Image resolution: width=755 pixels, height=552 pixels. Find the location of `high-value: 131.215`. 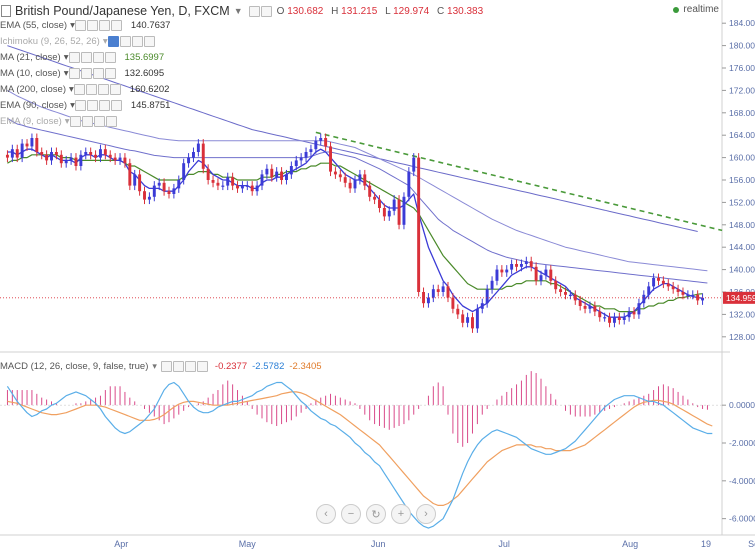

high-value: 131.215 is located at coordinates (359, 11).